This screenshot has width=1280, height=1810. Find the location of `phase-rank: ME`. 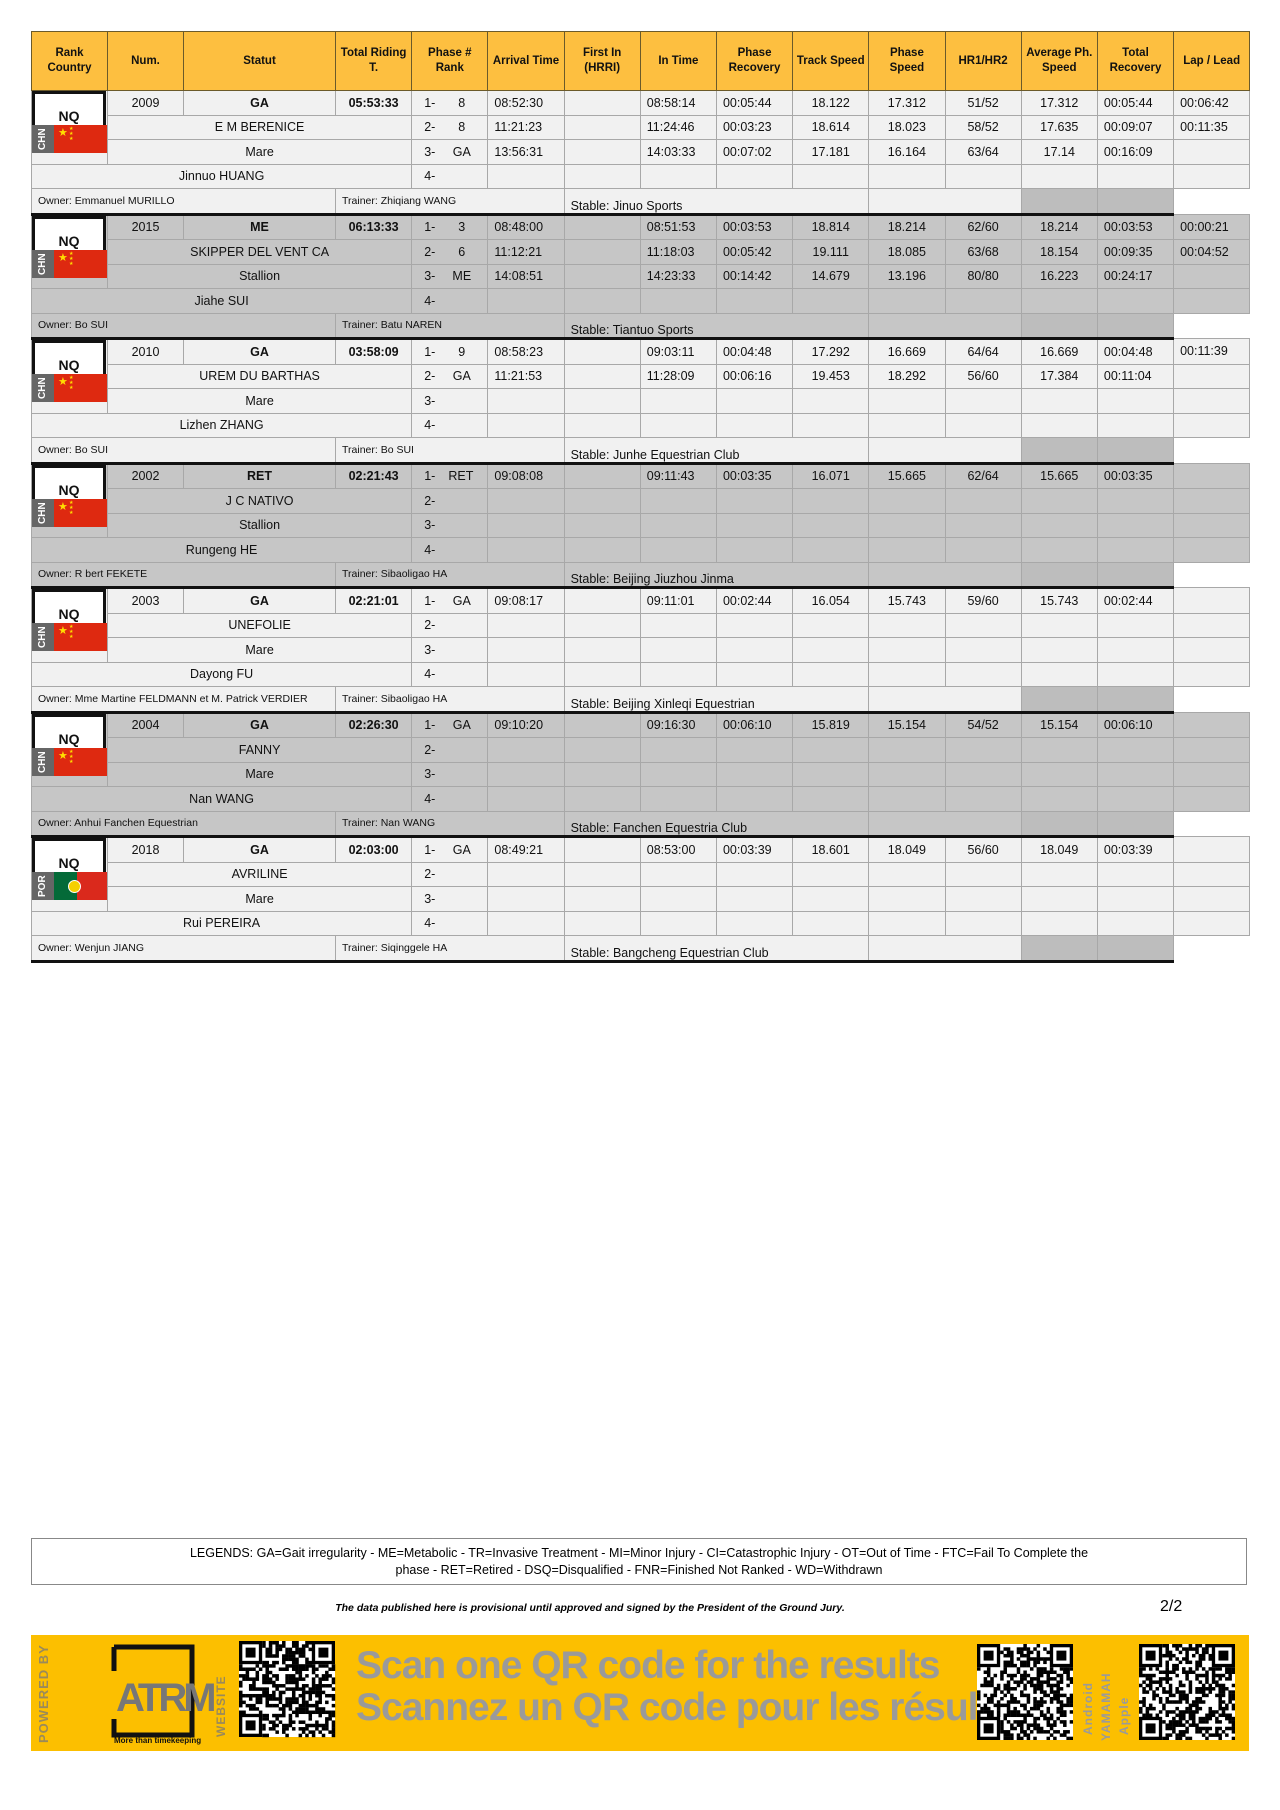

phase-rank: ME is located at coordinates (462, 276).